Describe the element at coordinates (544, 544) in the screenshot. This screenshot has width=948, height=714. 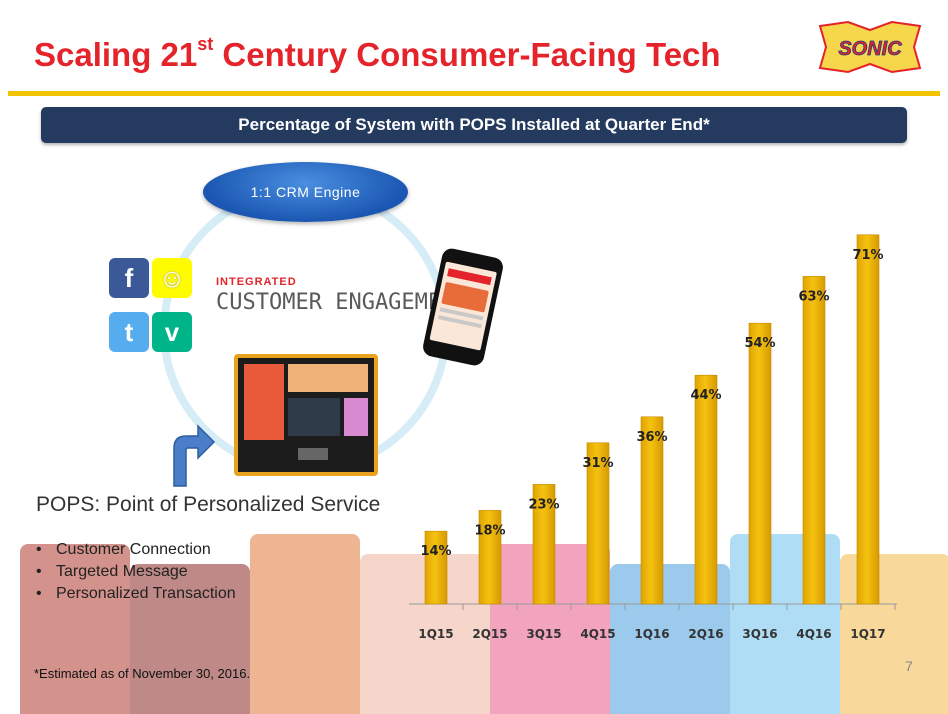
I see `bar-3Q15` at that location.